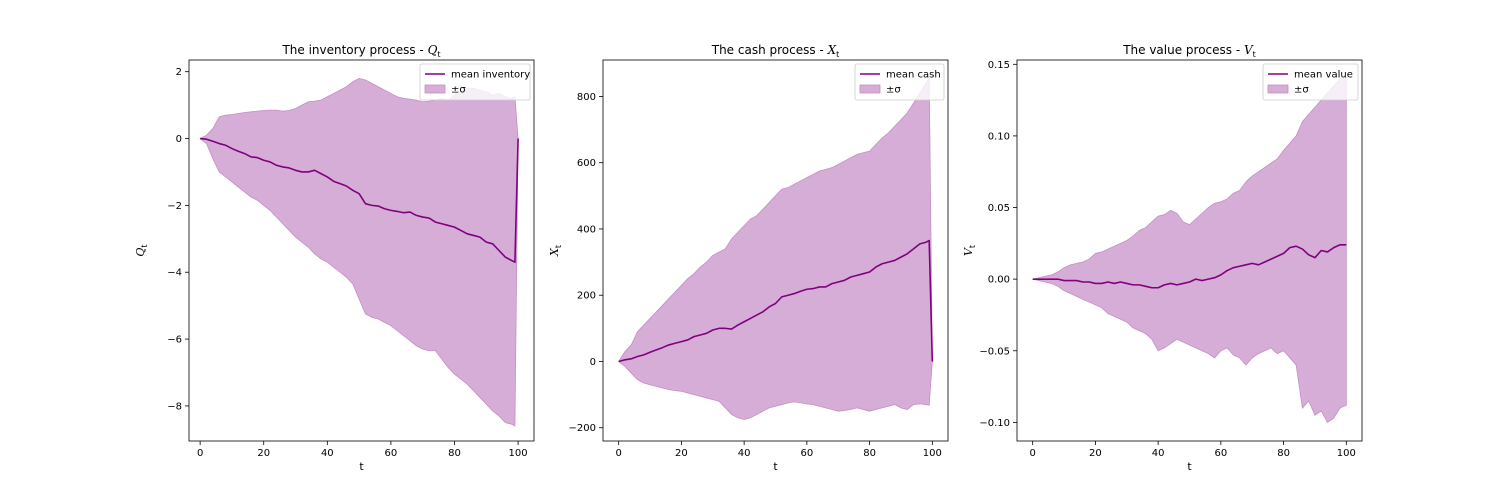  I want to click on chart-title: The inventory process - Qt, so click(360, 51).